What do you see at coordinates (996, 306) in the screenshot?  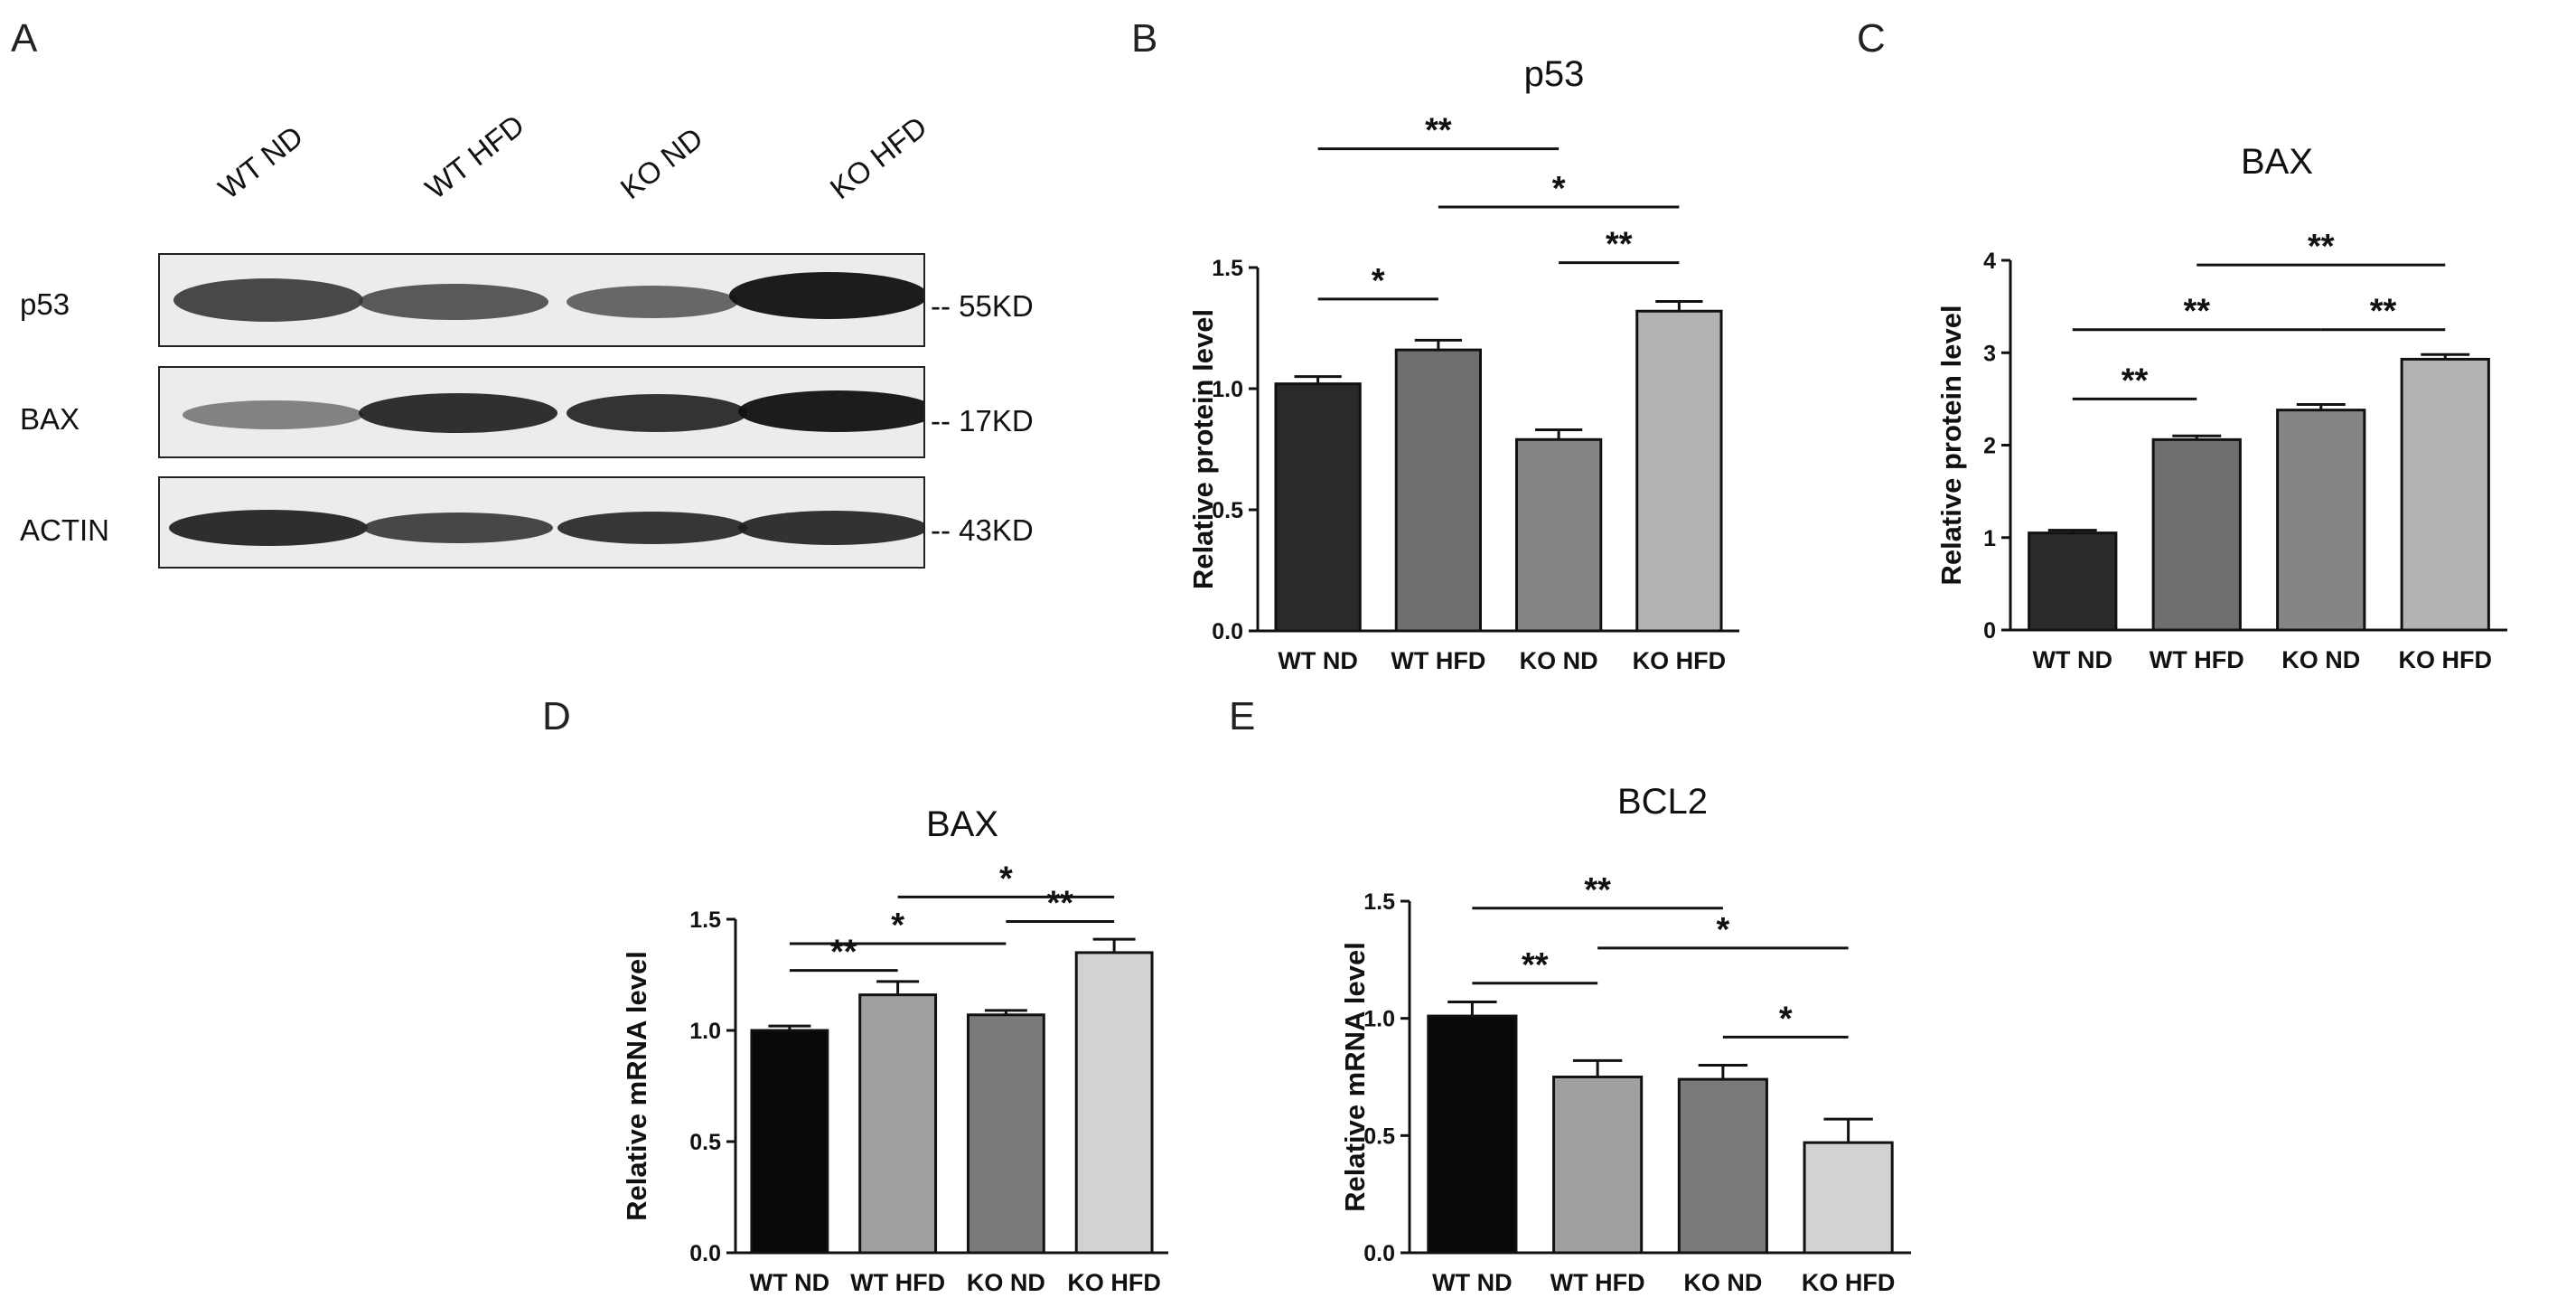 I see `size-label: 55KD` at bounding box center [996, 306].